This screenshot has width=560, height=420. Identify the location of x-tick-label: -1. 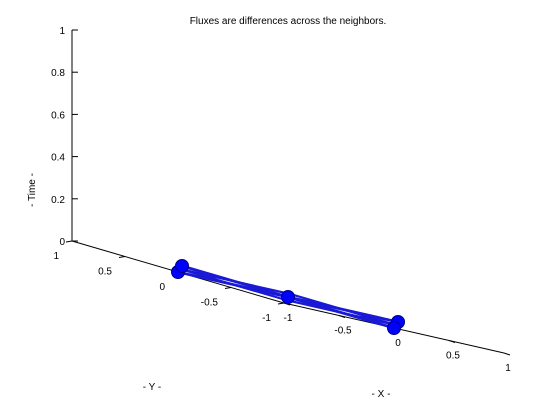
(288, 318).